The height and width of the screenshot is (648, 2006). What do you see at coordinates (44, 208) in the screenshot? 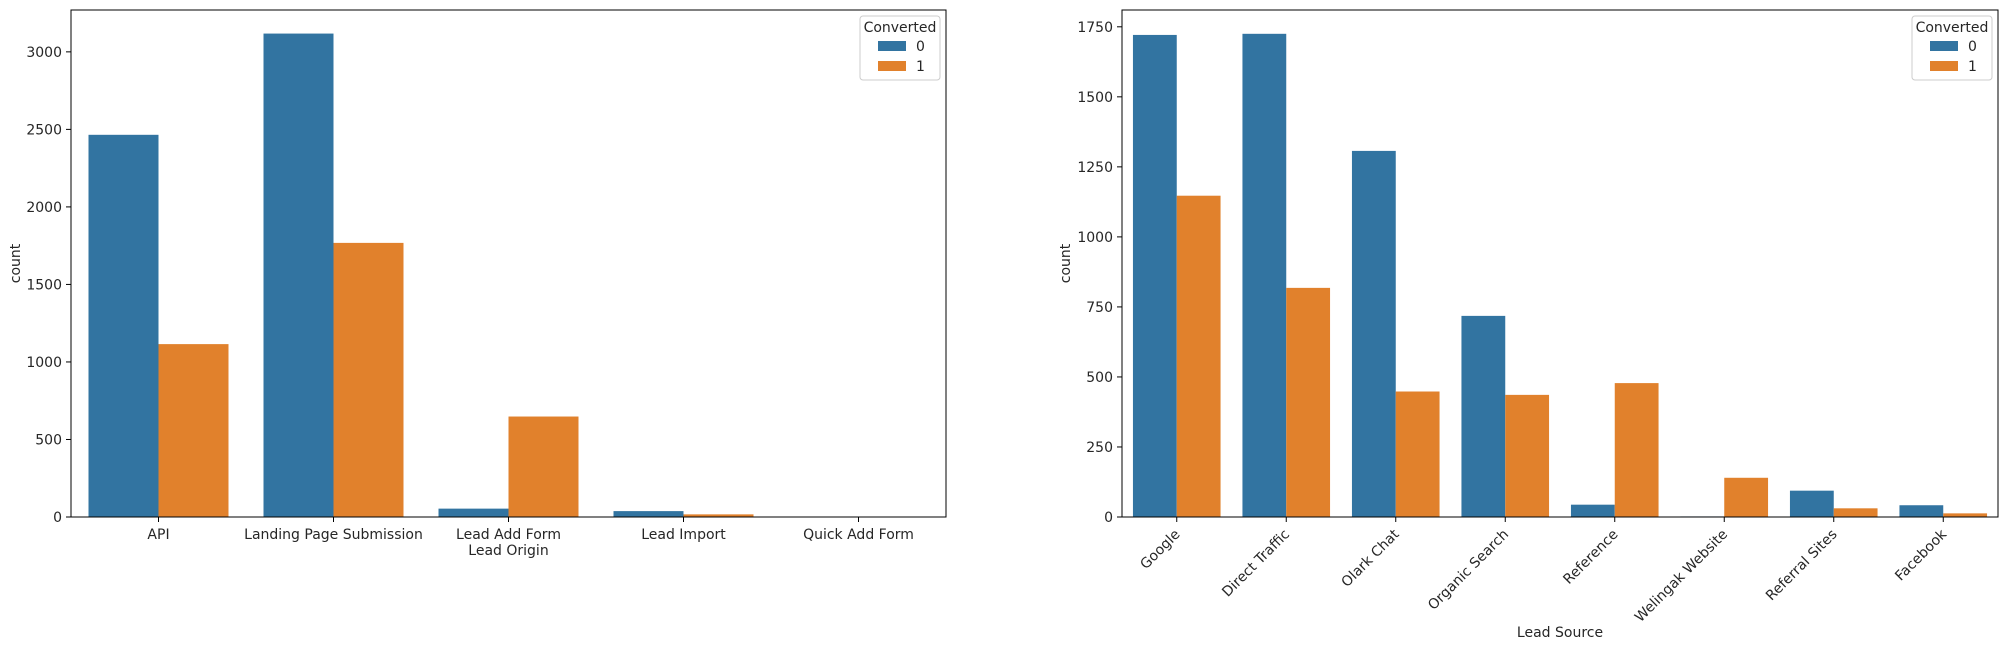
I see `y-tick-label: 2000` at bounding box center [44, 208].